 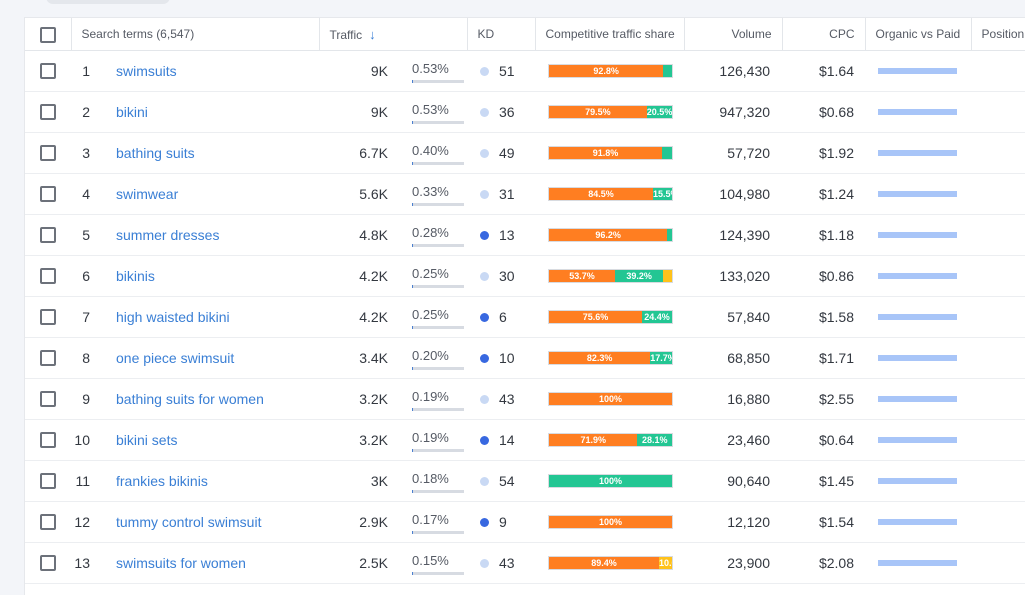 I want to click on select-all-checkbox, so click(x=48, y=34).